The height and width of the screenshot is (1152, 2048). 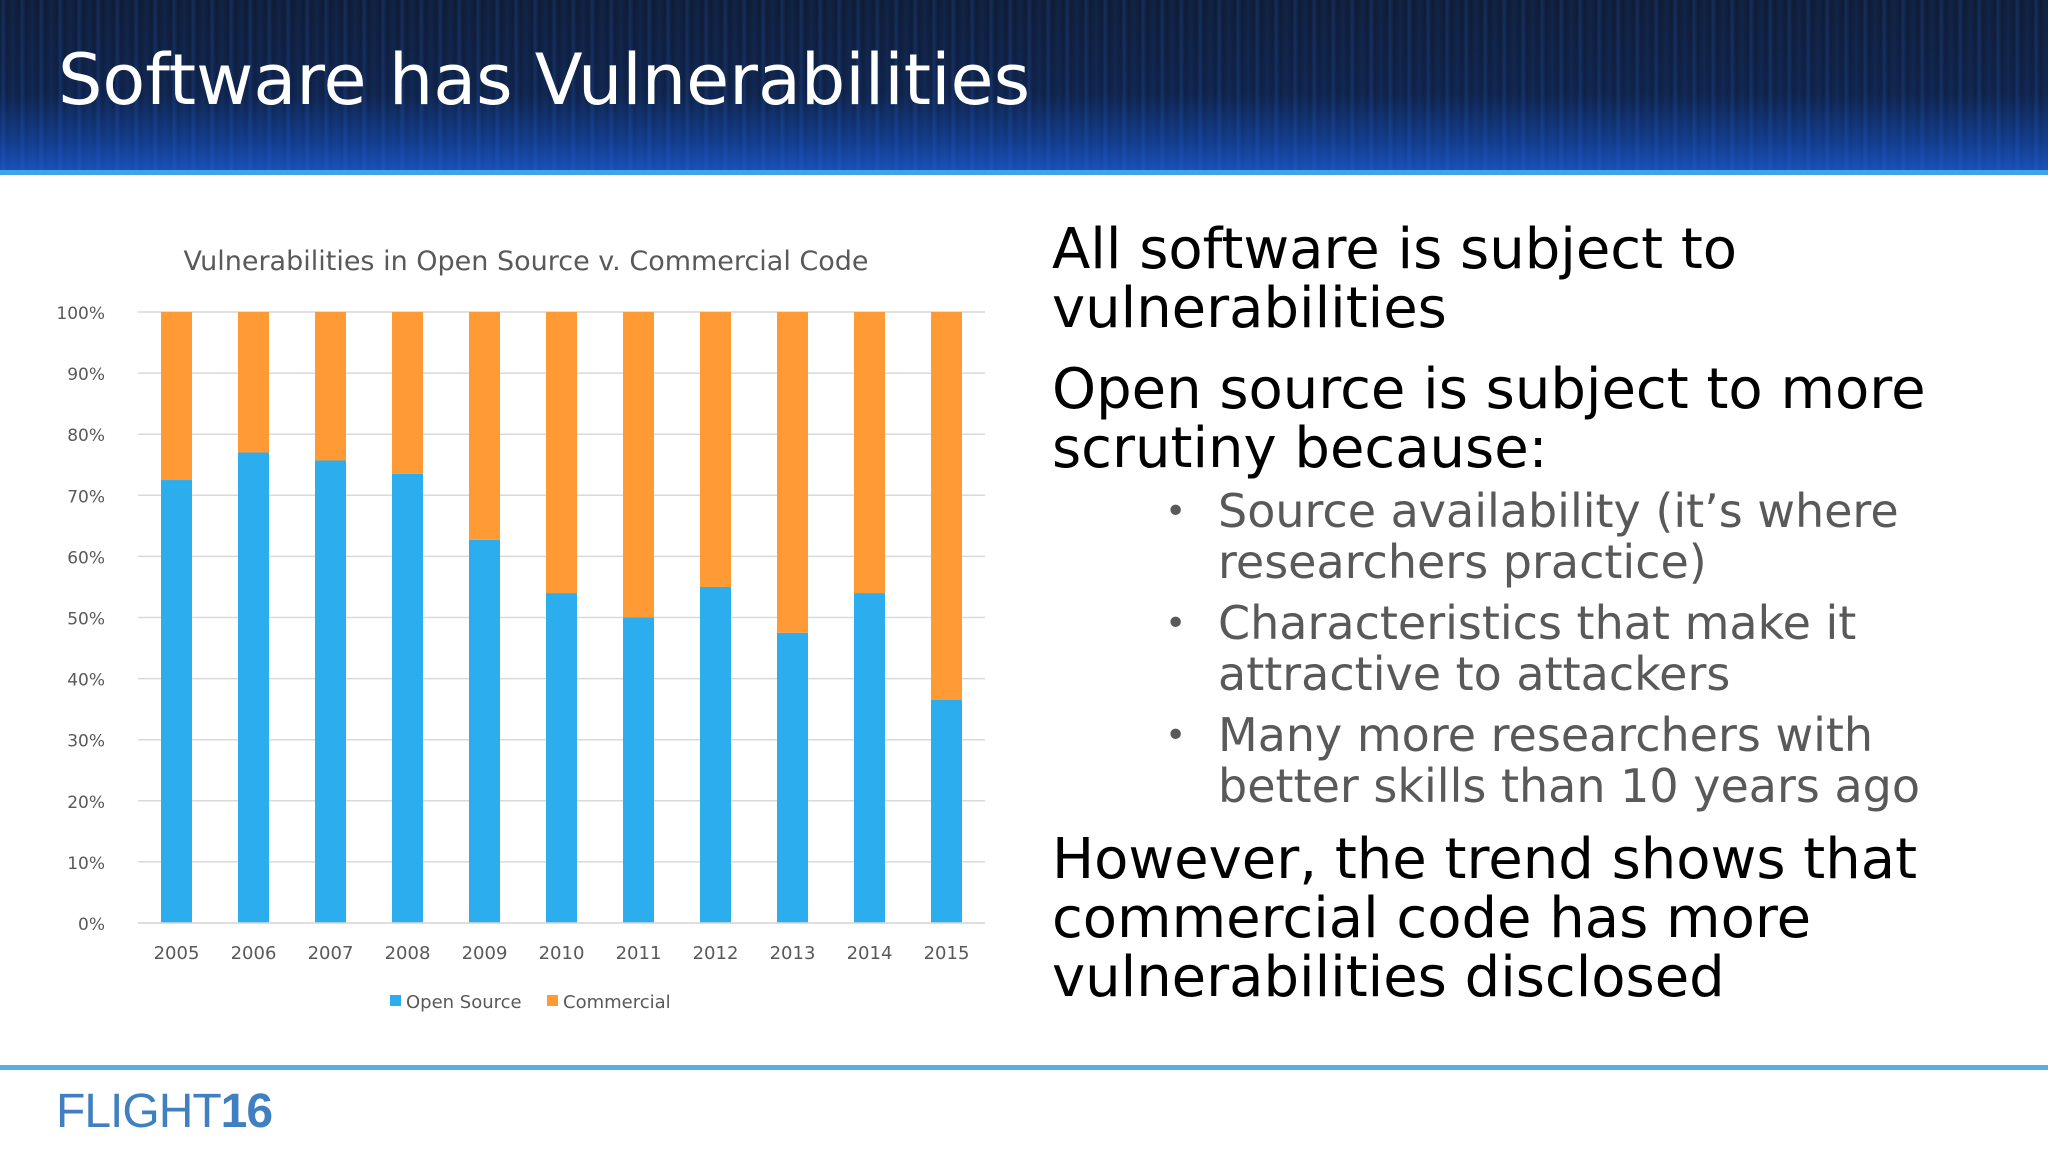 What do you see at coordinates (544, 80) in the screenshot?
I see `slide-title: Software has Vulnerabilities` at bounding box center [544, 80].